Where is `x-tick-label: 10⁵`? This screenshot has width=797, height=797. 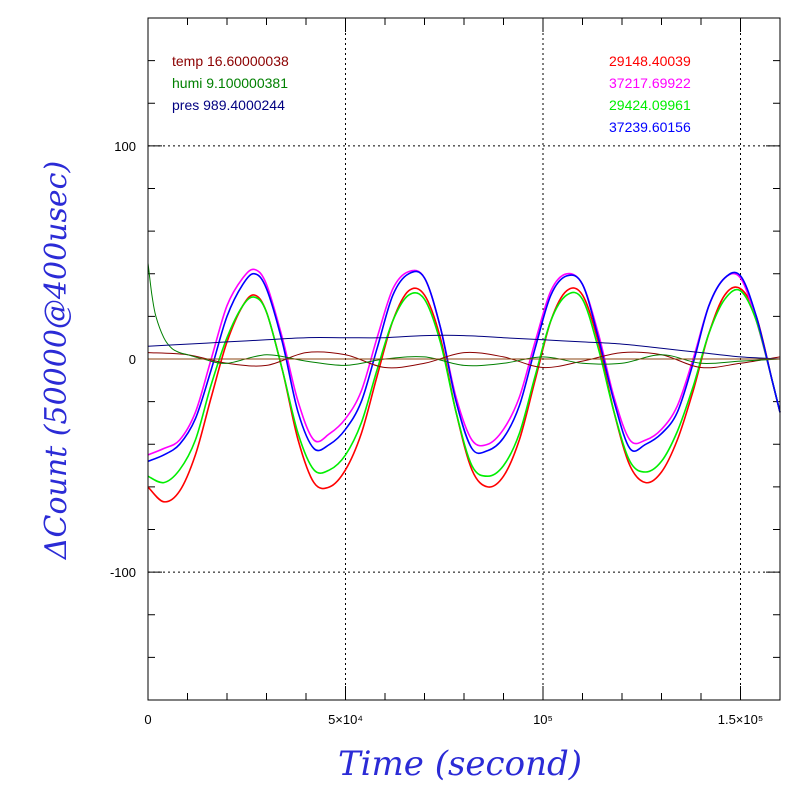
x-tick-label: 10⁵ is located at coordinates (543, 719).